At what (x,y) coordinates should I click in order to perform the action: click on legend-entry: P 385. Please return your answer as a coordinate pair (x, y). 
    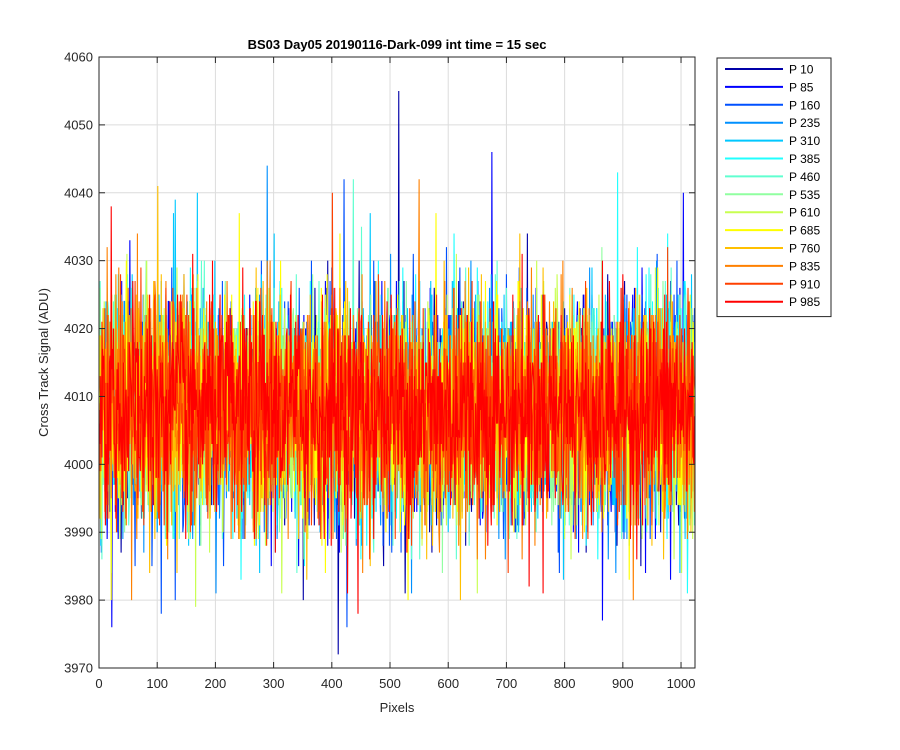
    Looking at the image, I should click on (804, 159).